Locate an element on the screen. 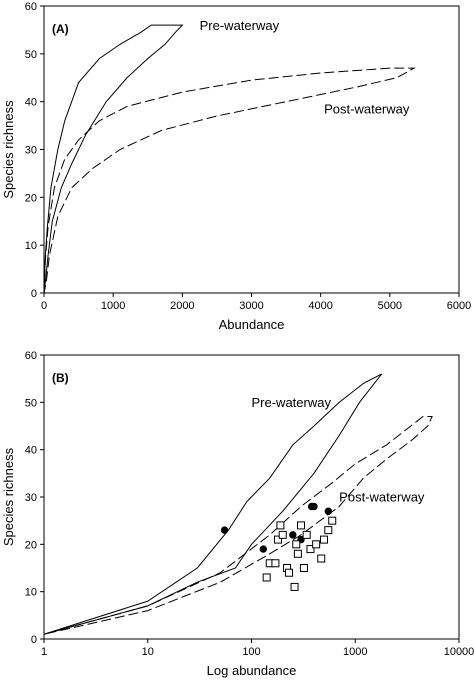 The image size is (474, 687). panel-b-x-tick-label-1: 10 is located at coordinates (148, 652).